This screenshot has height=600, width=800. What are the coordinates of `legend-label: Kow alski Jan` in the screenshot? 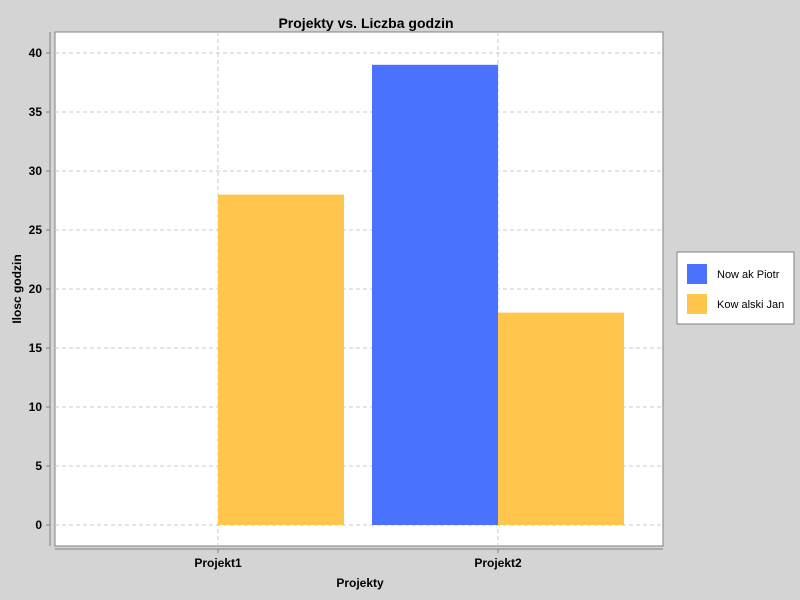 It's located at (750, 305).